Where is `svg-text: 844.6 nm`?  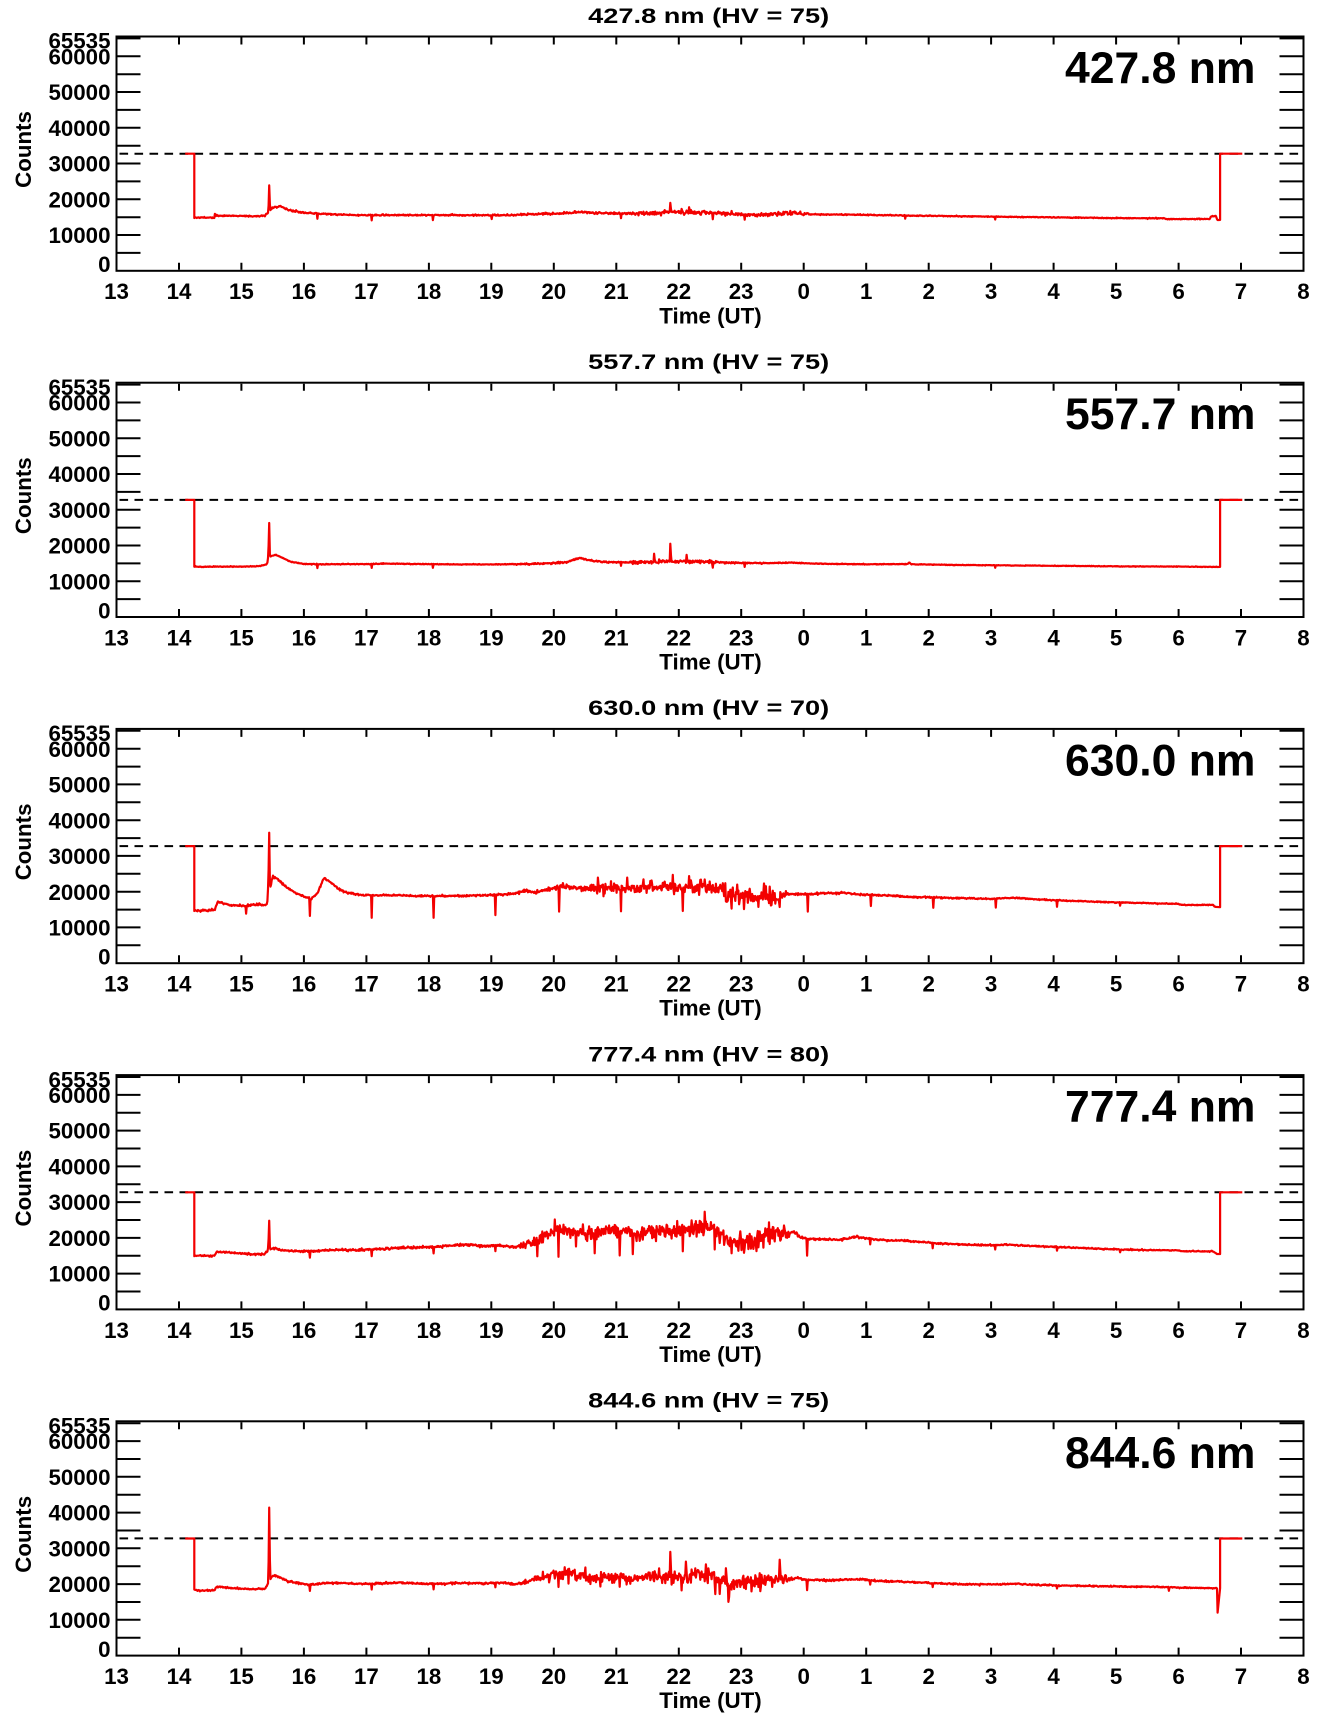 svg-text: 844.6 nm is located at coordinates (1160, 1453).